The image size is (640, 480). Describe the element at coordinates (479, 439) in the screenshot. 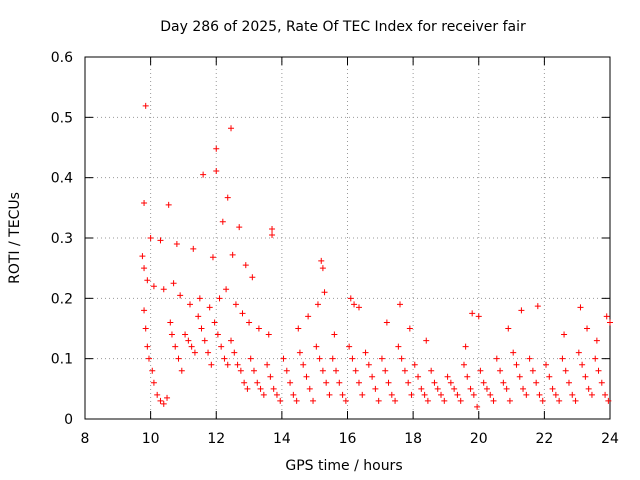

I see `x-tick-label: 20` at that location.